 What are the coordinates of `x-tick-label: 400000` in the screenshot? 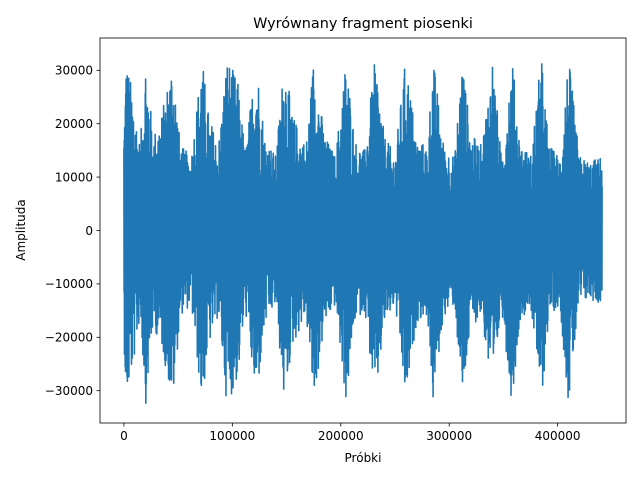 It's located at (558, 436).